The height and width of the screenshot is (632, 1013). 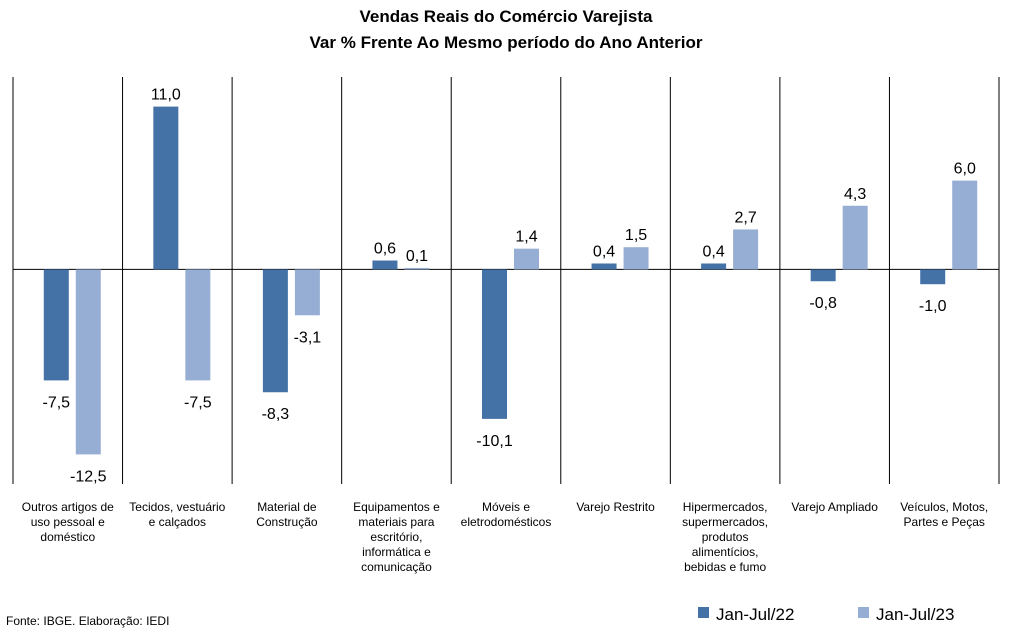 What do you see at coordinates (745, 217) in the screenshot?
I see `data-label-series-2: 2,7` at bounding box center [745, 217].